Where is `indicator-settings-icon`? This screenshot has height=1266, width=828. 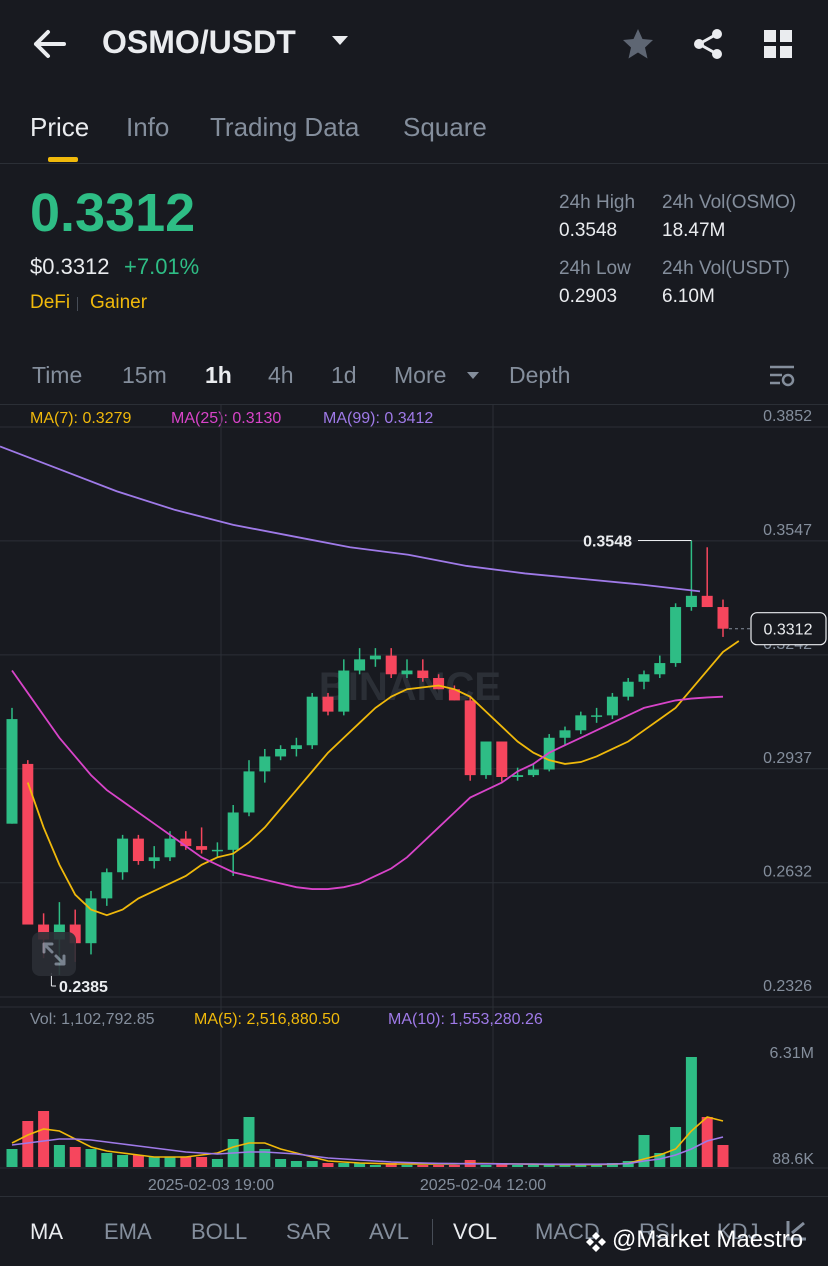
indicator-settings-icon is located at coordinates (797, 1230).